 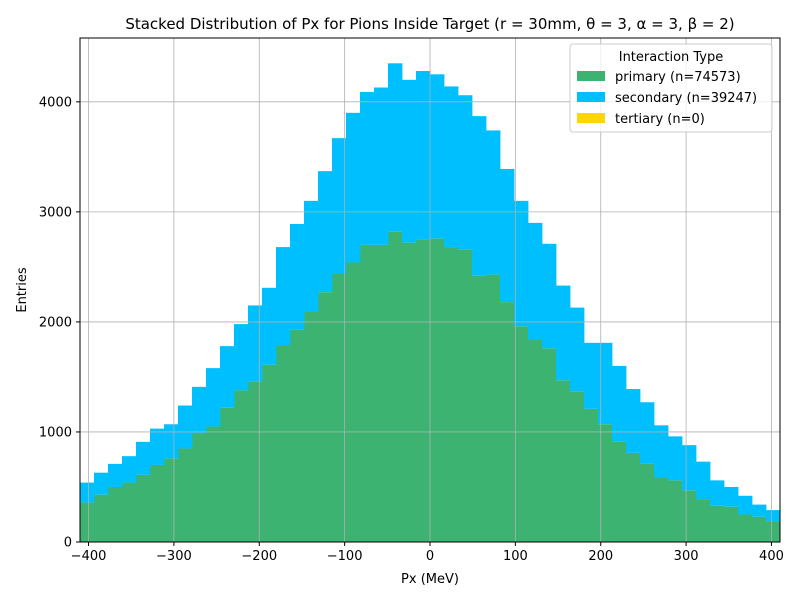 I want to click on x-tick-label: −400, so click(x=89, y=556).